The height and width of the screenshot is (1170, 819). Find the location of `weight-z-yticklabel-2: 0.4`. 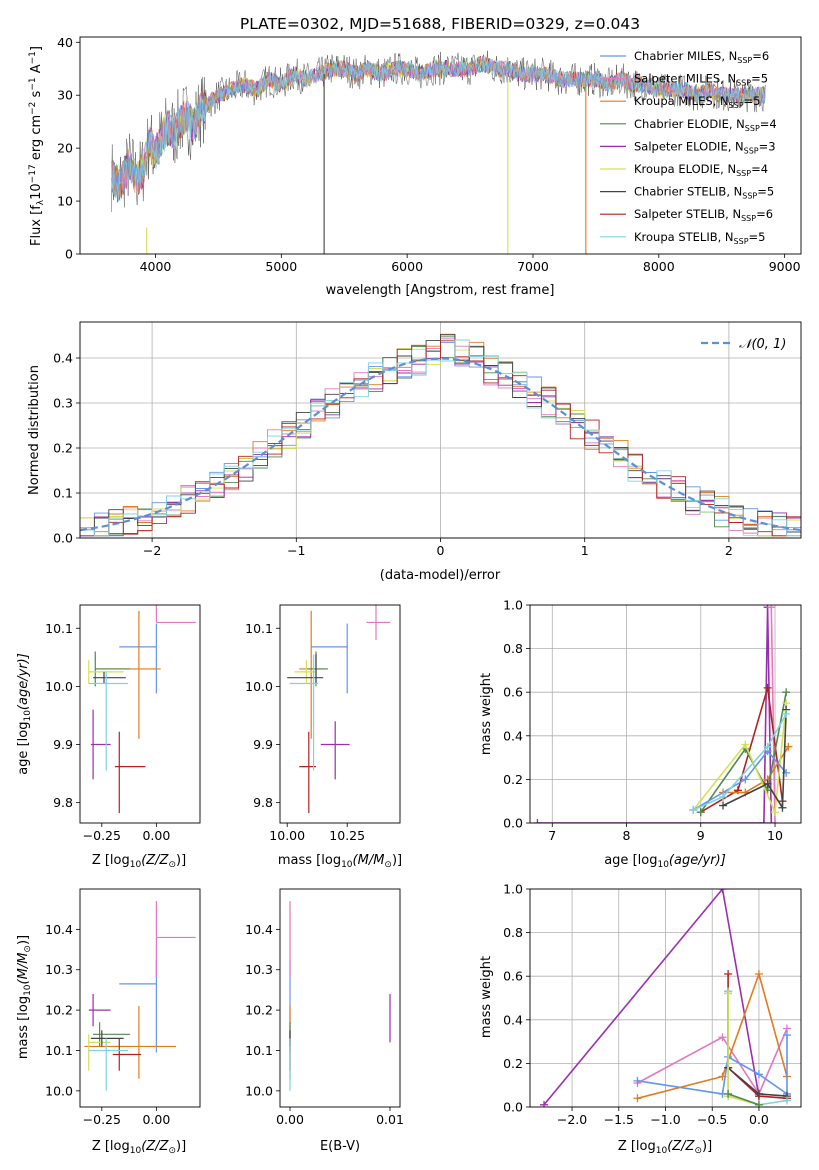

weight-z-yticklabel-2: 0.4 is located at coordinates (513, 1019).